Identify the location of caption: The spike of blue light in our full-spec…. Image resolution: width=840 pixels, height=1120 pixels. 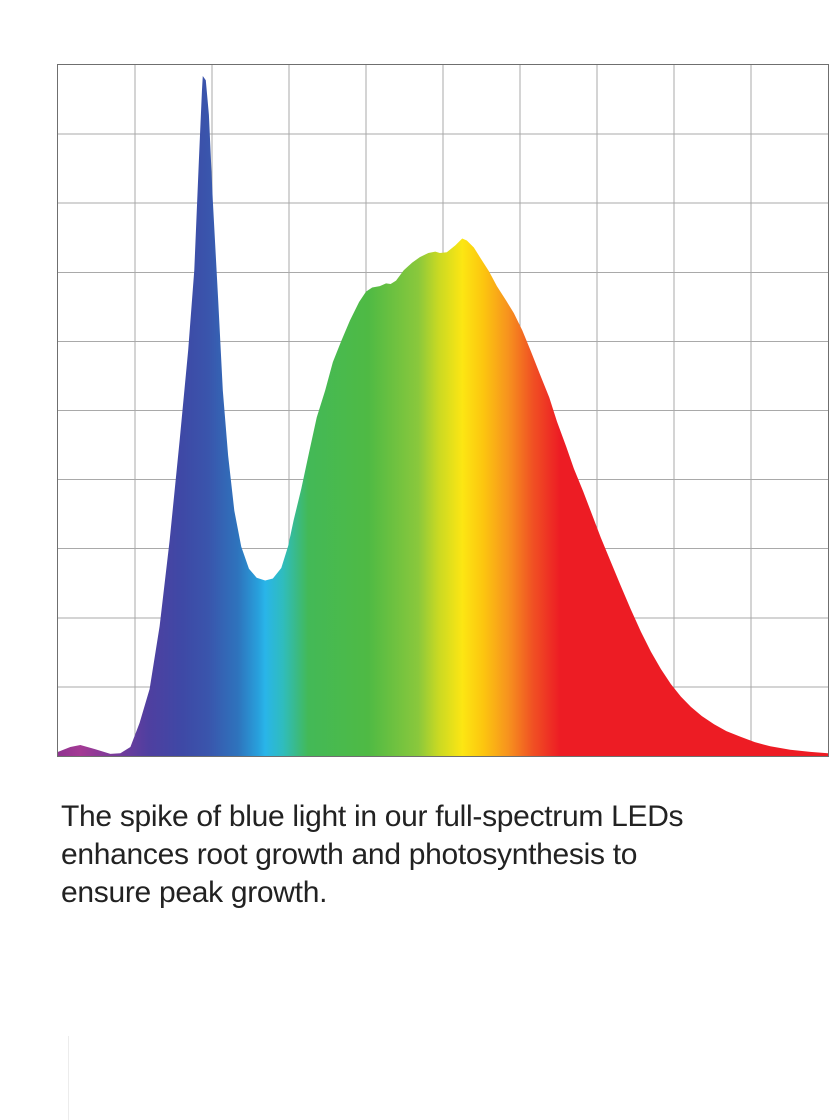
(431, 855).